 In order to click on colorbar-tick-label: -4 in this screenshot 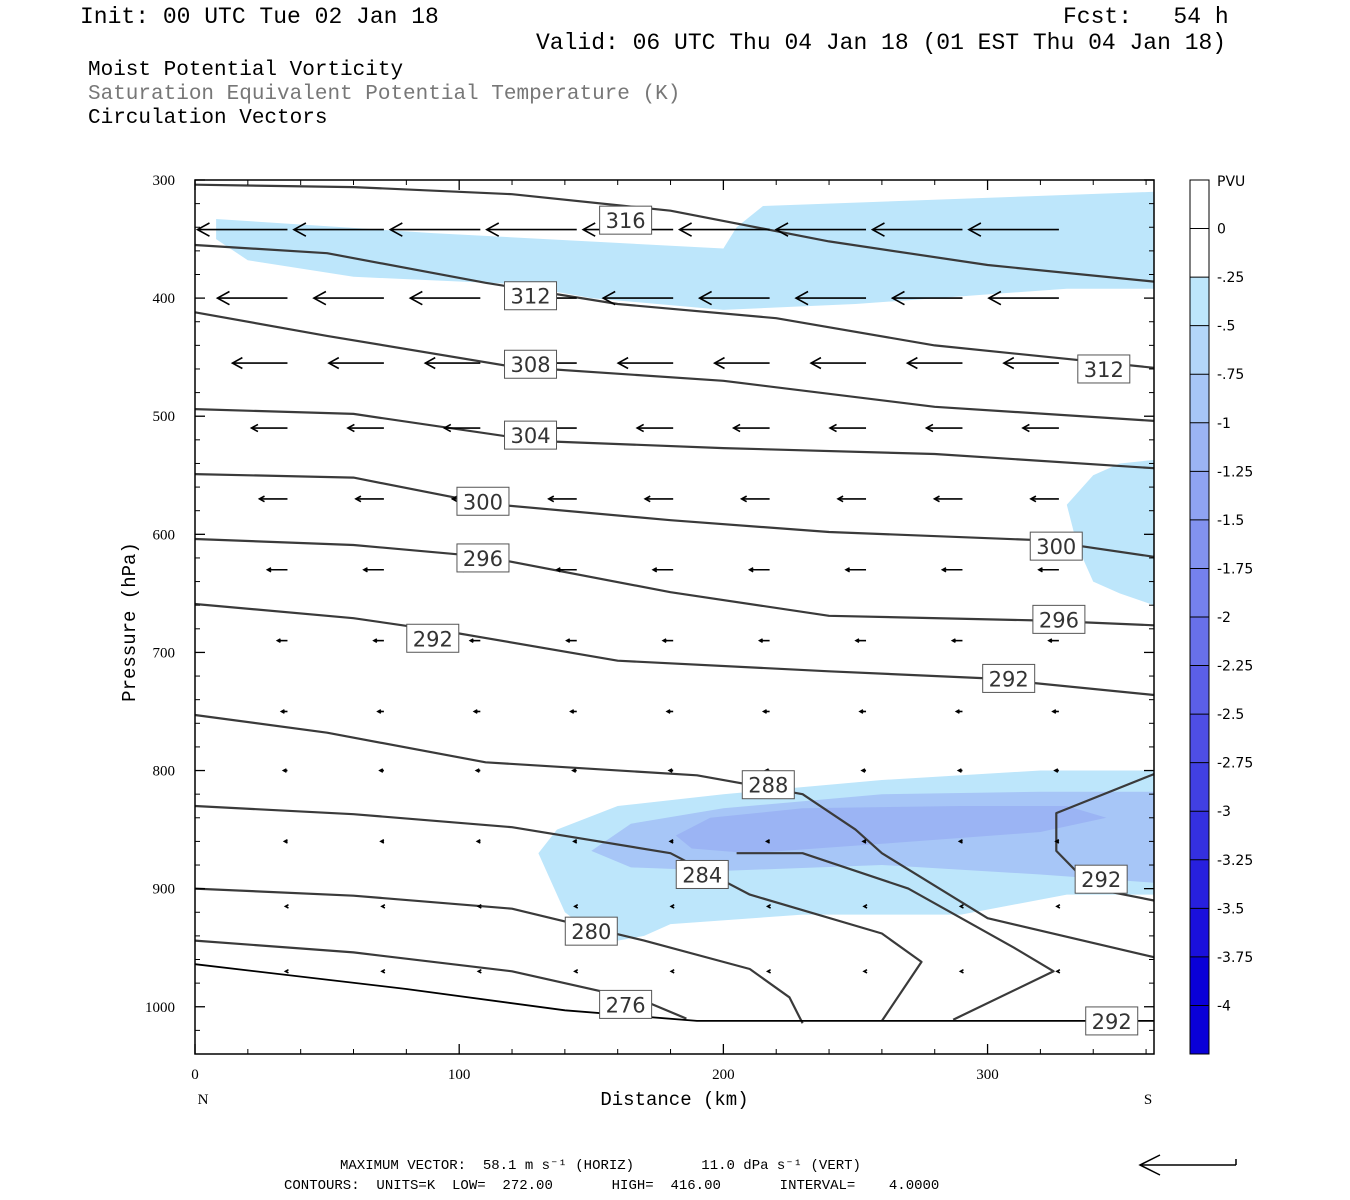, I will do `click(1224, 1006)`.